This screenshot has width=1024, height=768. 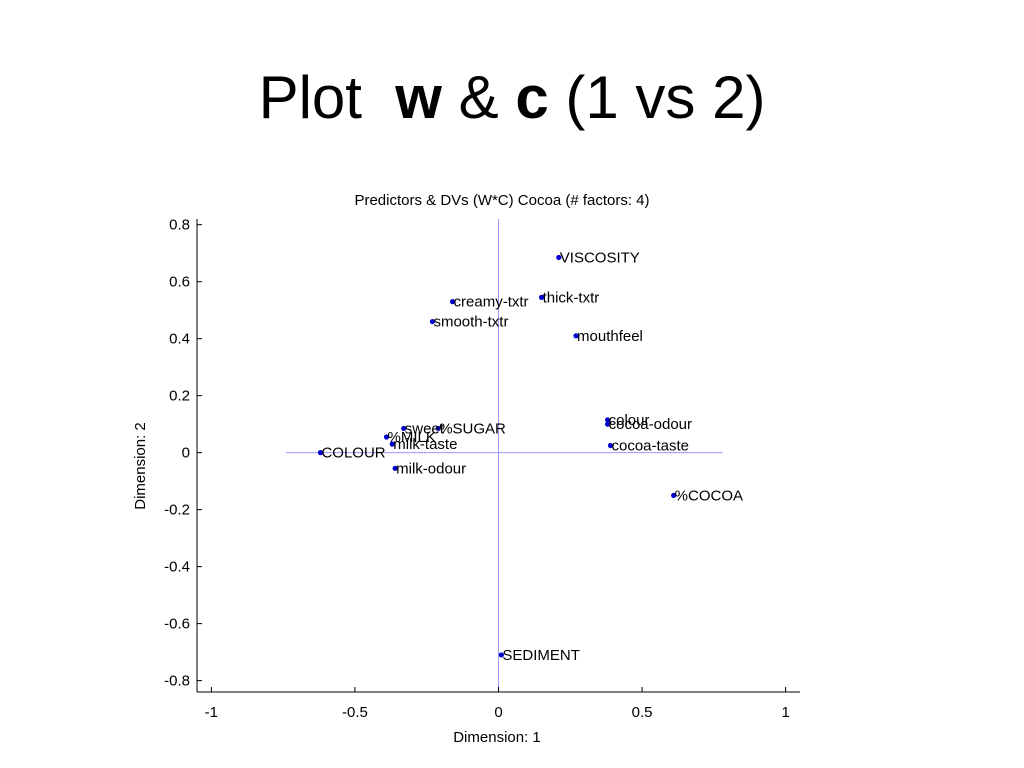 I want to click on x-axis-label: Dimension: 1, so click(x=497, y=737).